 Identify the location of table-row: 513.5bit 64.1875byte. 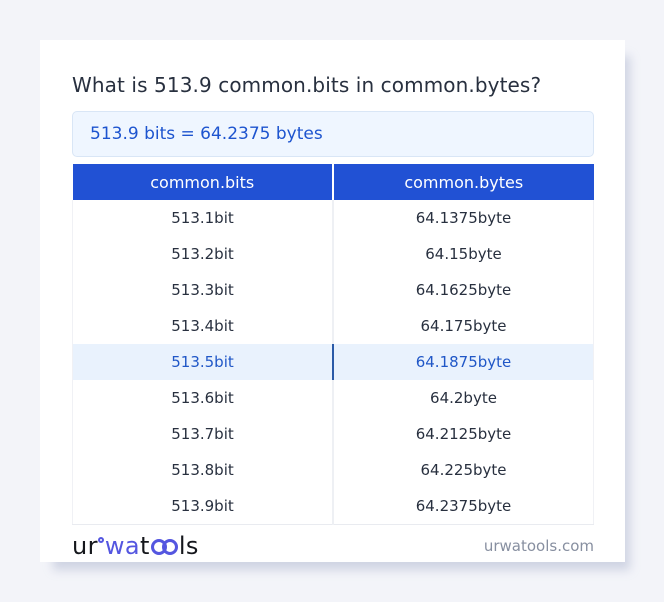
(333, 362).